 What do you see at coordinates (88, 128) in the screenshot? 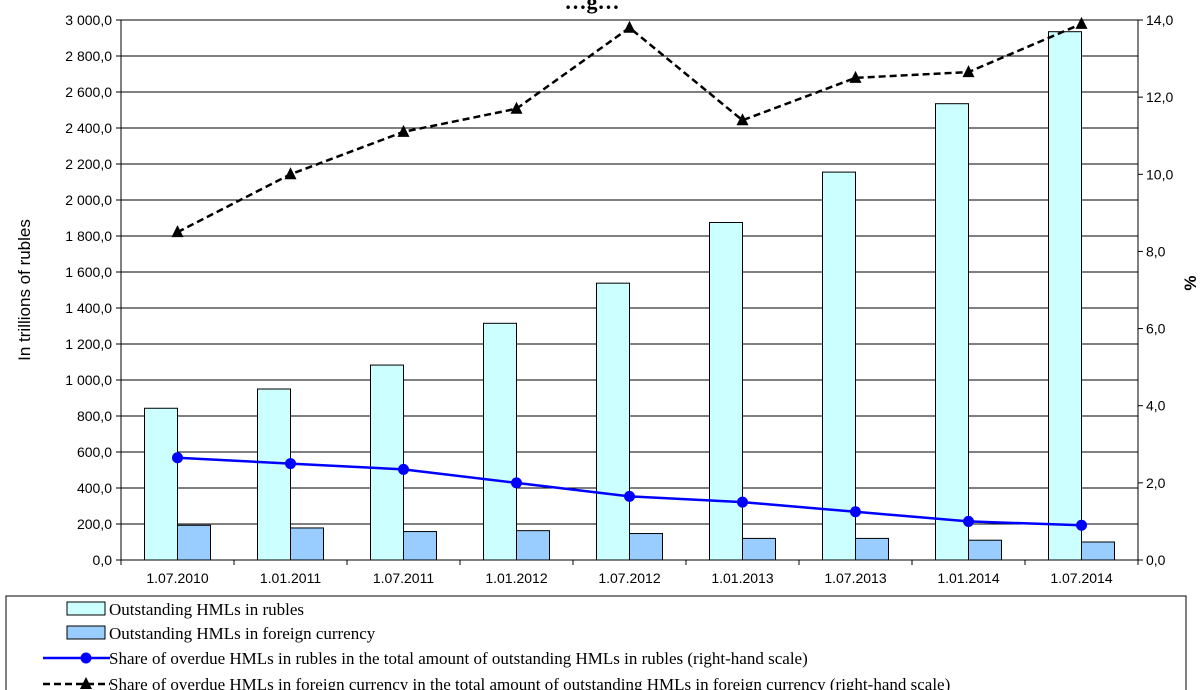
I see `y-tick-label: 2 400,0` at bounding box center [88, 128].